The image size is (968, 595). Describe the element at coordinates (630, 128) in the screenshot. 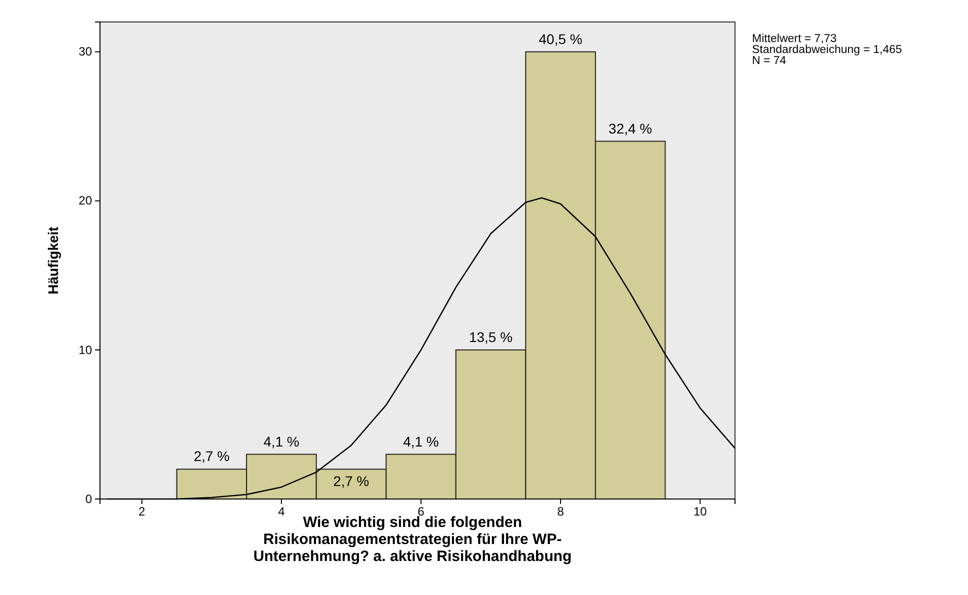

I see `annotation: 32,4 %` at that location.